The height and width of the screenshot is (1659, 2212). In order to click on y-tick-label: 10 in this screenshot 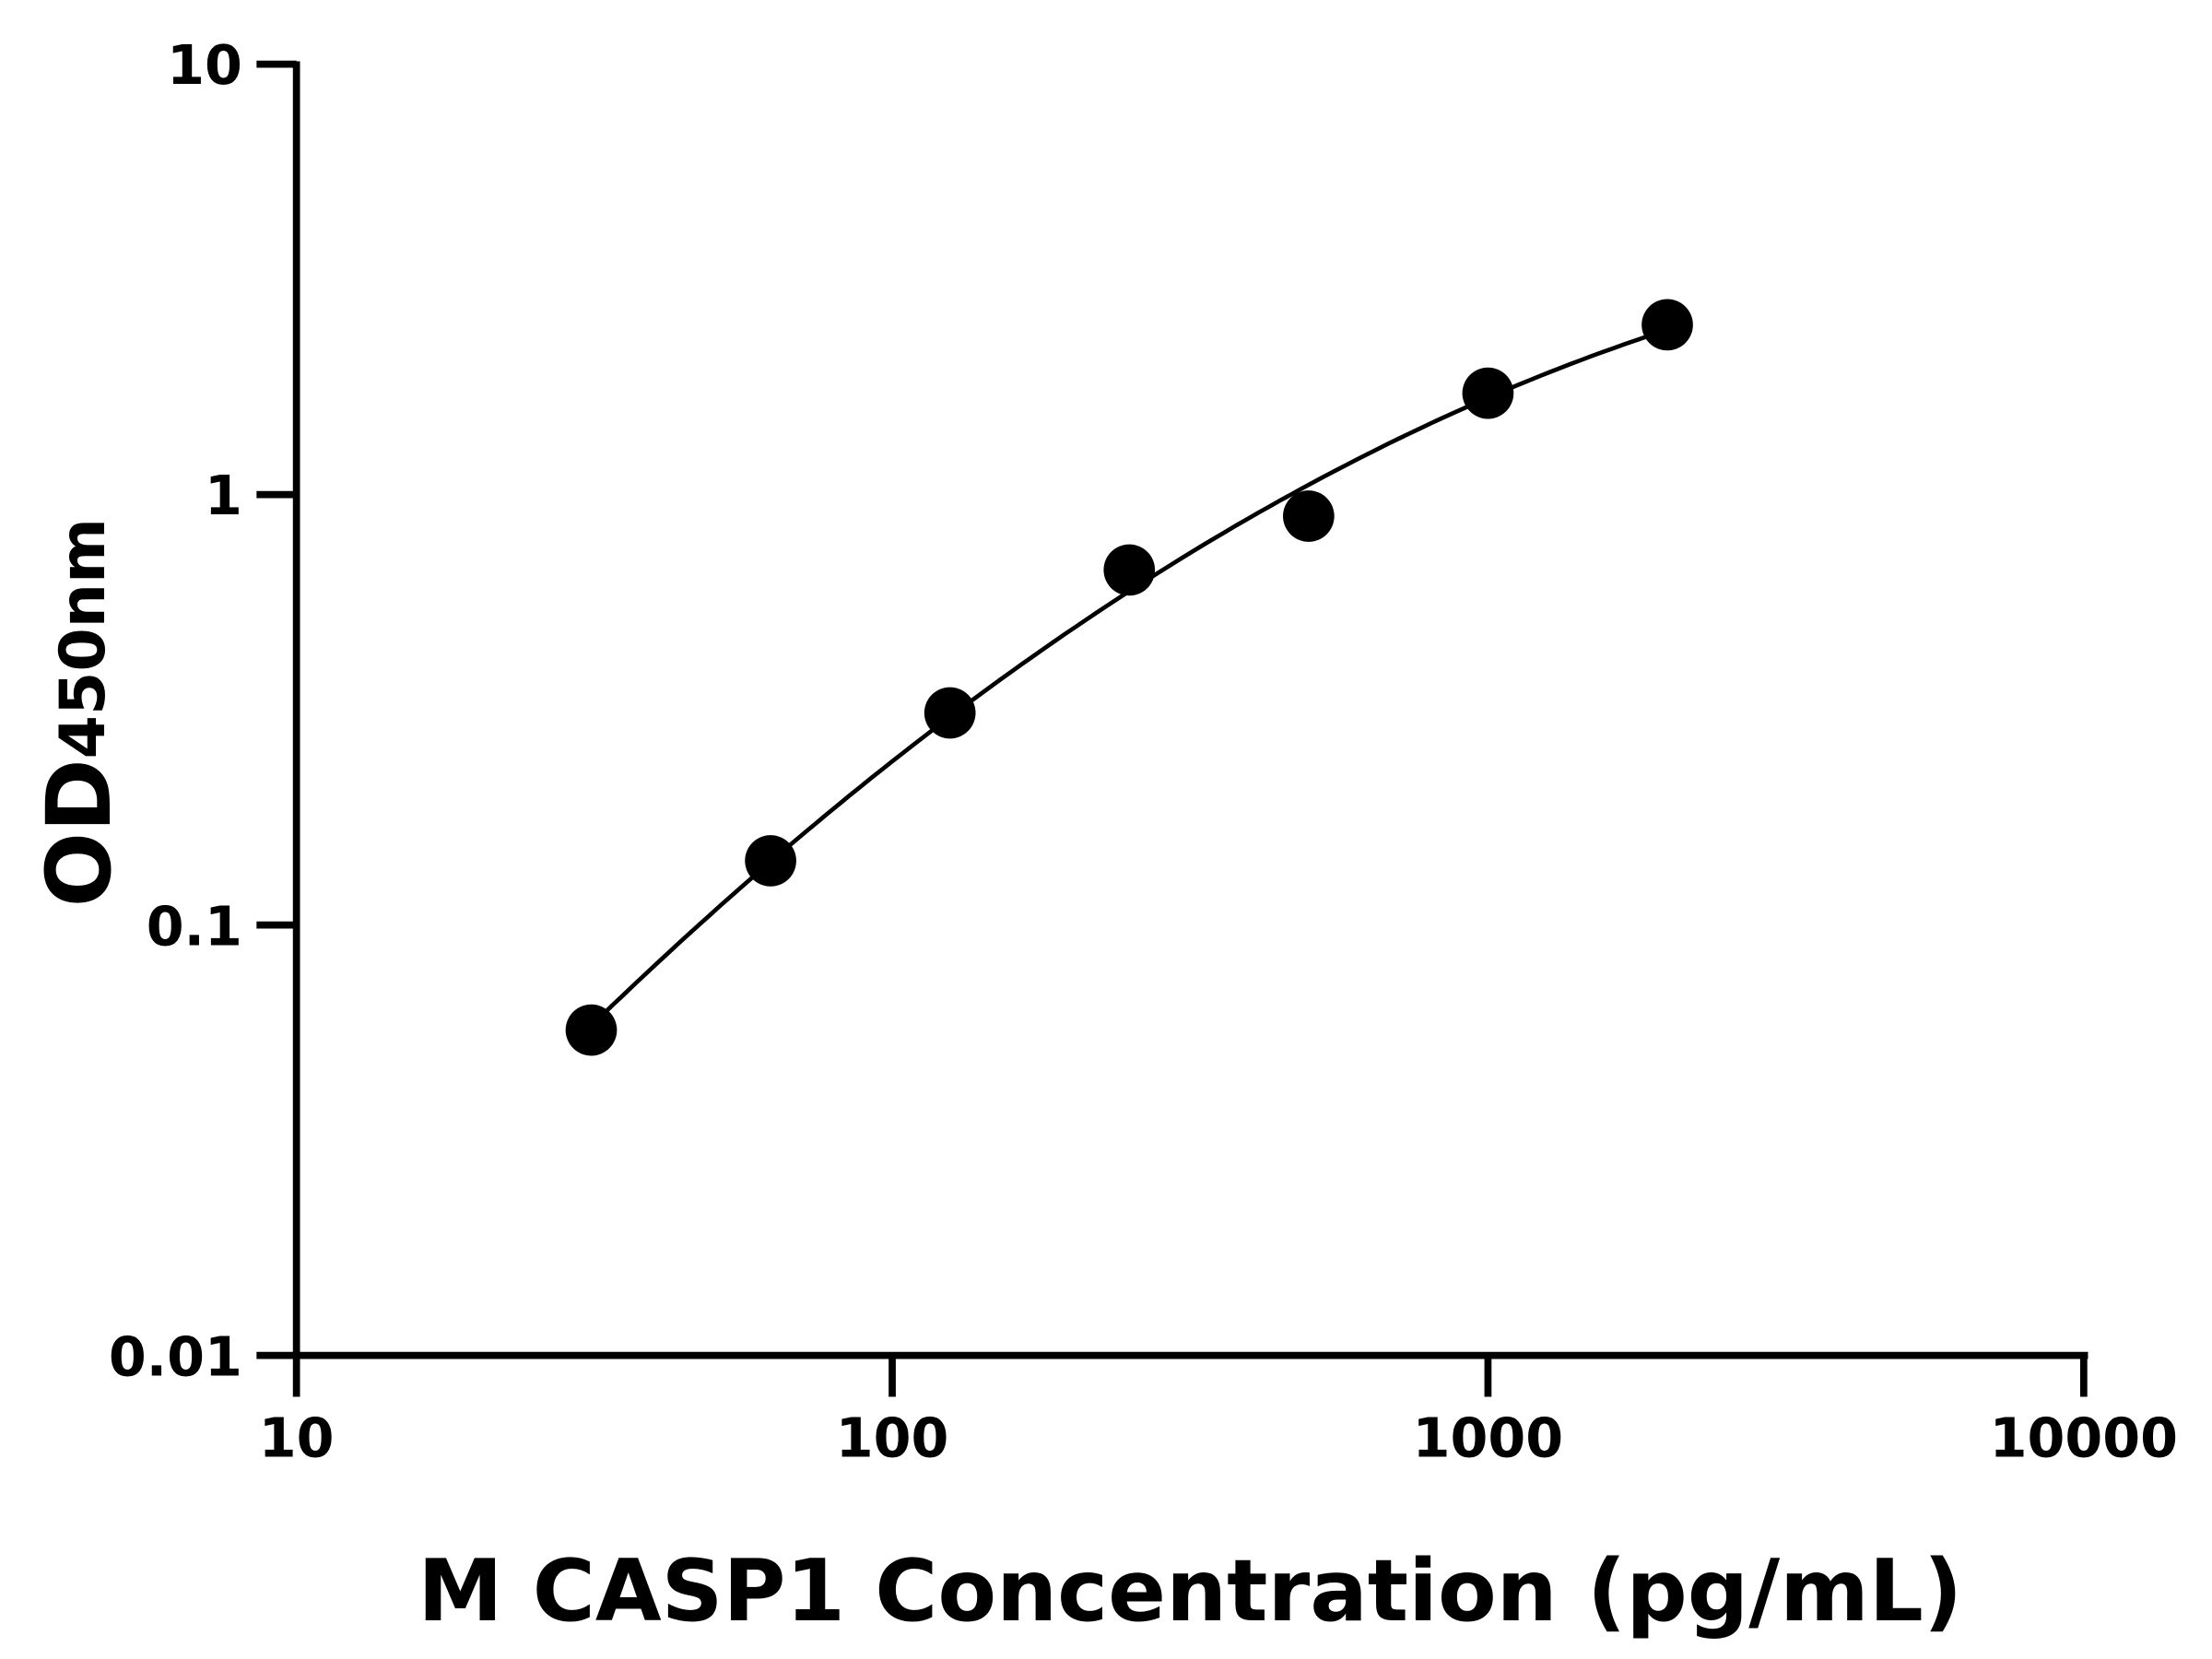, I will do `click(204, 65)`.